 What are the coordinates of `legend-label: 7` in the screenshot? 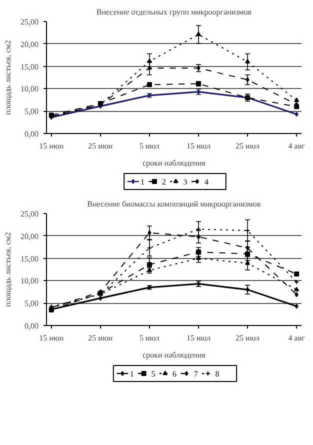 It's located at (196, 374).